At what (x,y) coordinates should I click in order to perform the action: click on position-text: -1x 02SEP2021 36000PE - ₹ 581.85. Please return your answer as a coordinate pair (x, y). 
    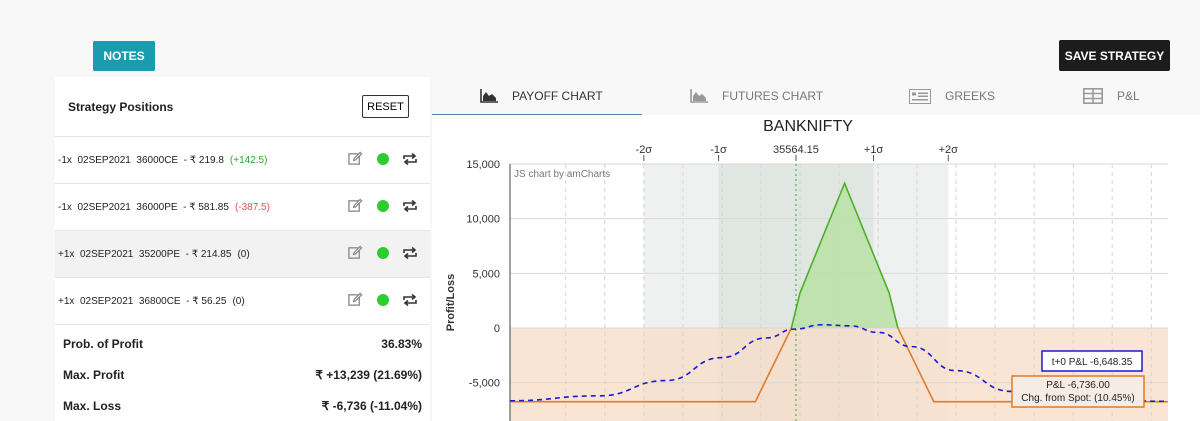
    Looking at the image, I should click on (143, 207).